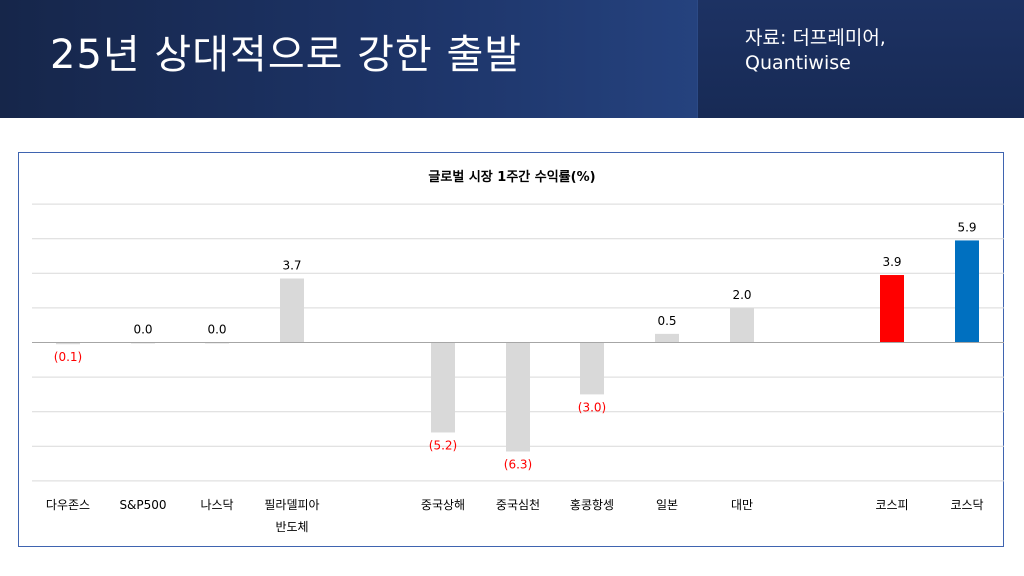 This screenshot has height=576, width=1024. I want to click on chart-title: 글로벌 시장 1주간 수익률(%), so click(511, 177).